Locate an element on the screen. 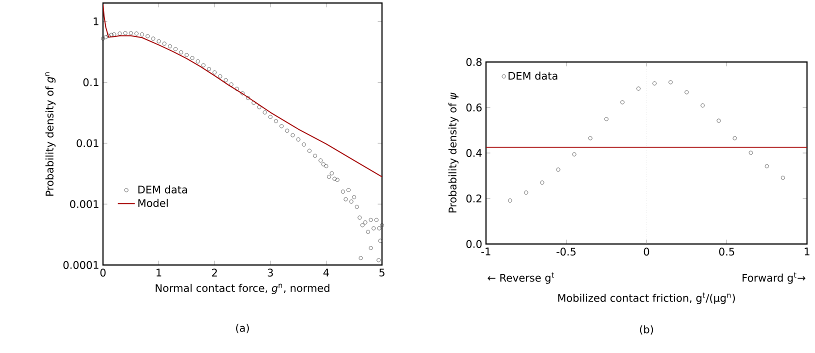 The width and height of the screenshot is (815, 353). x-tick-label: 2 is located at coordinates (214, 272).